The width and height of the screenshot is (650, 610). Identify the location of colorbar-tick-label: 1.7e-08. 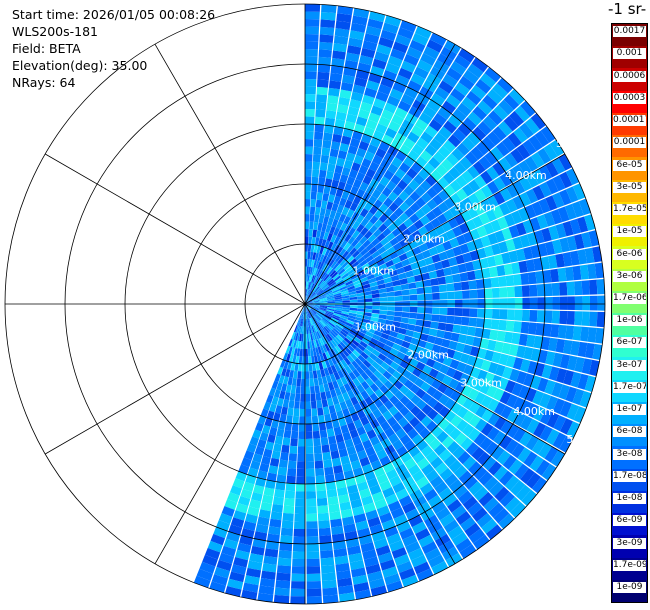
(629, 476).